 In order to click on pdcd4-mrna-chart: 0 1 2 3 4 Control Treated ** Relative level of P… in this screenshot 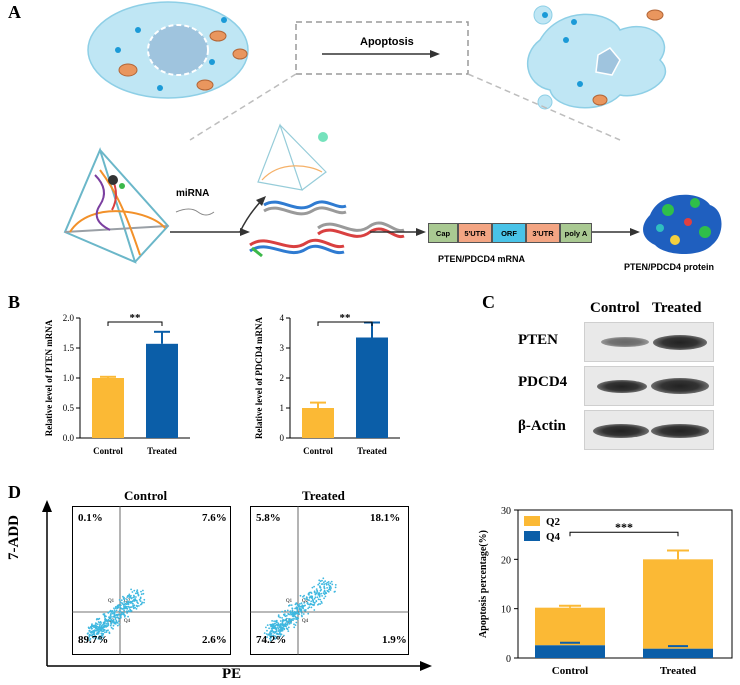, I will do `click(327, 384)`.